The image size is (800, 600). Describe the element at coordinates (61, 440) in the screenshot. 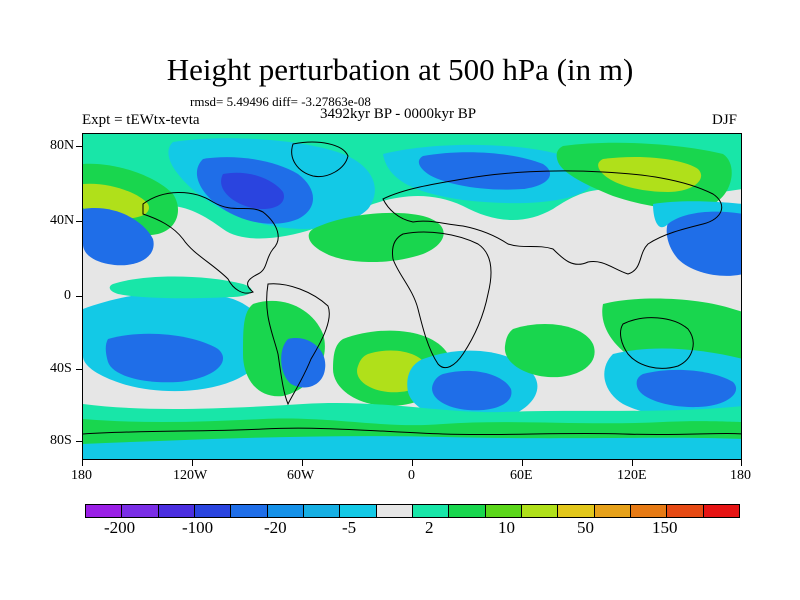

I see `lat-label-80s: 80S` at that location.